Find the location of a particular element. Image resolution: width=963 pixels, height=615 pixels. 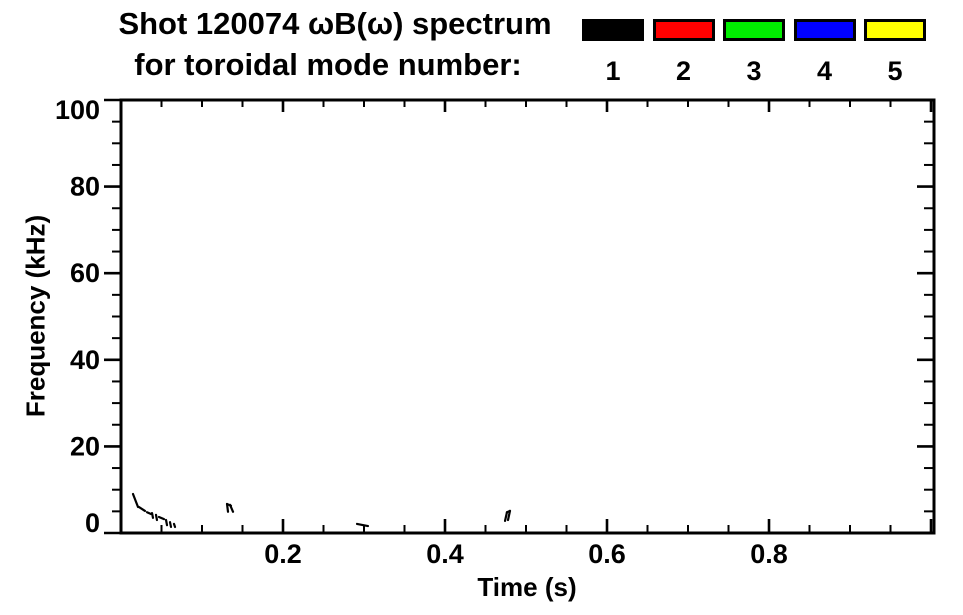

legend: 1 2 3 4 5 is located at coordinates (481, 45).